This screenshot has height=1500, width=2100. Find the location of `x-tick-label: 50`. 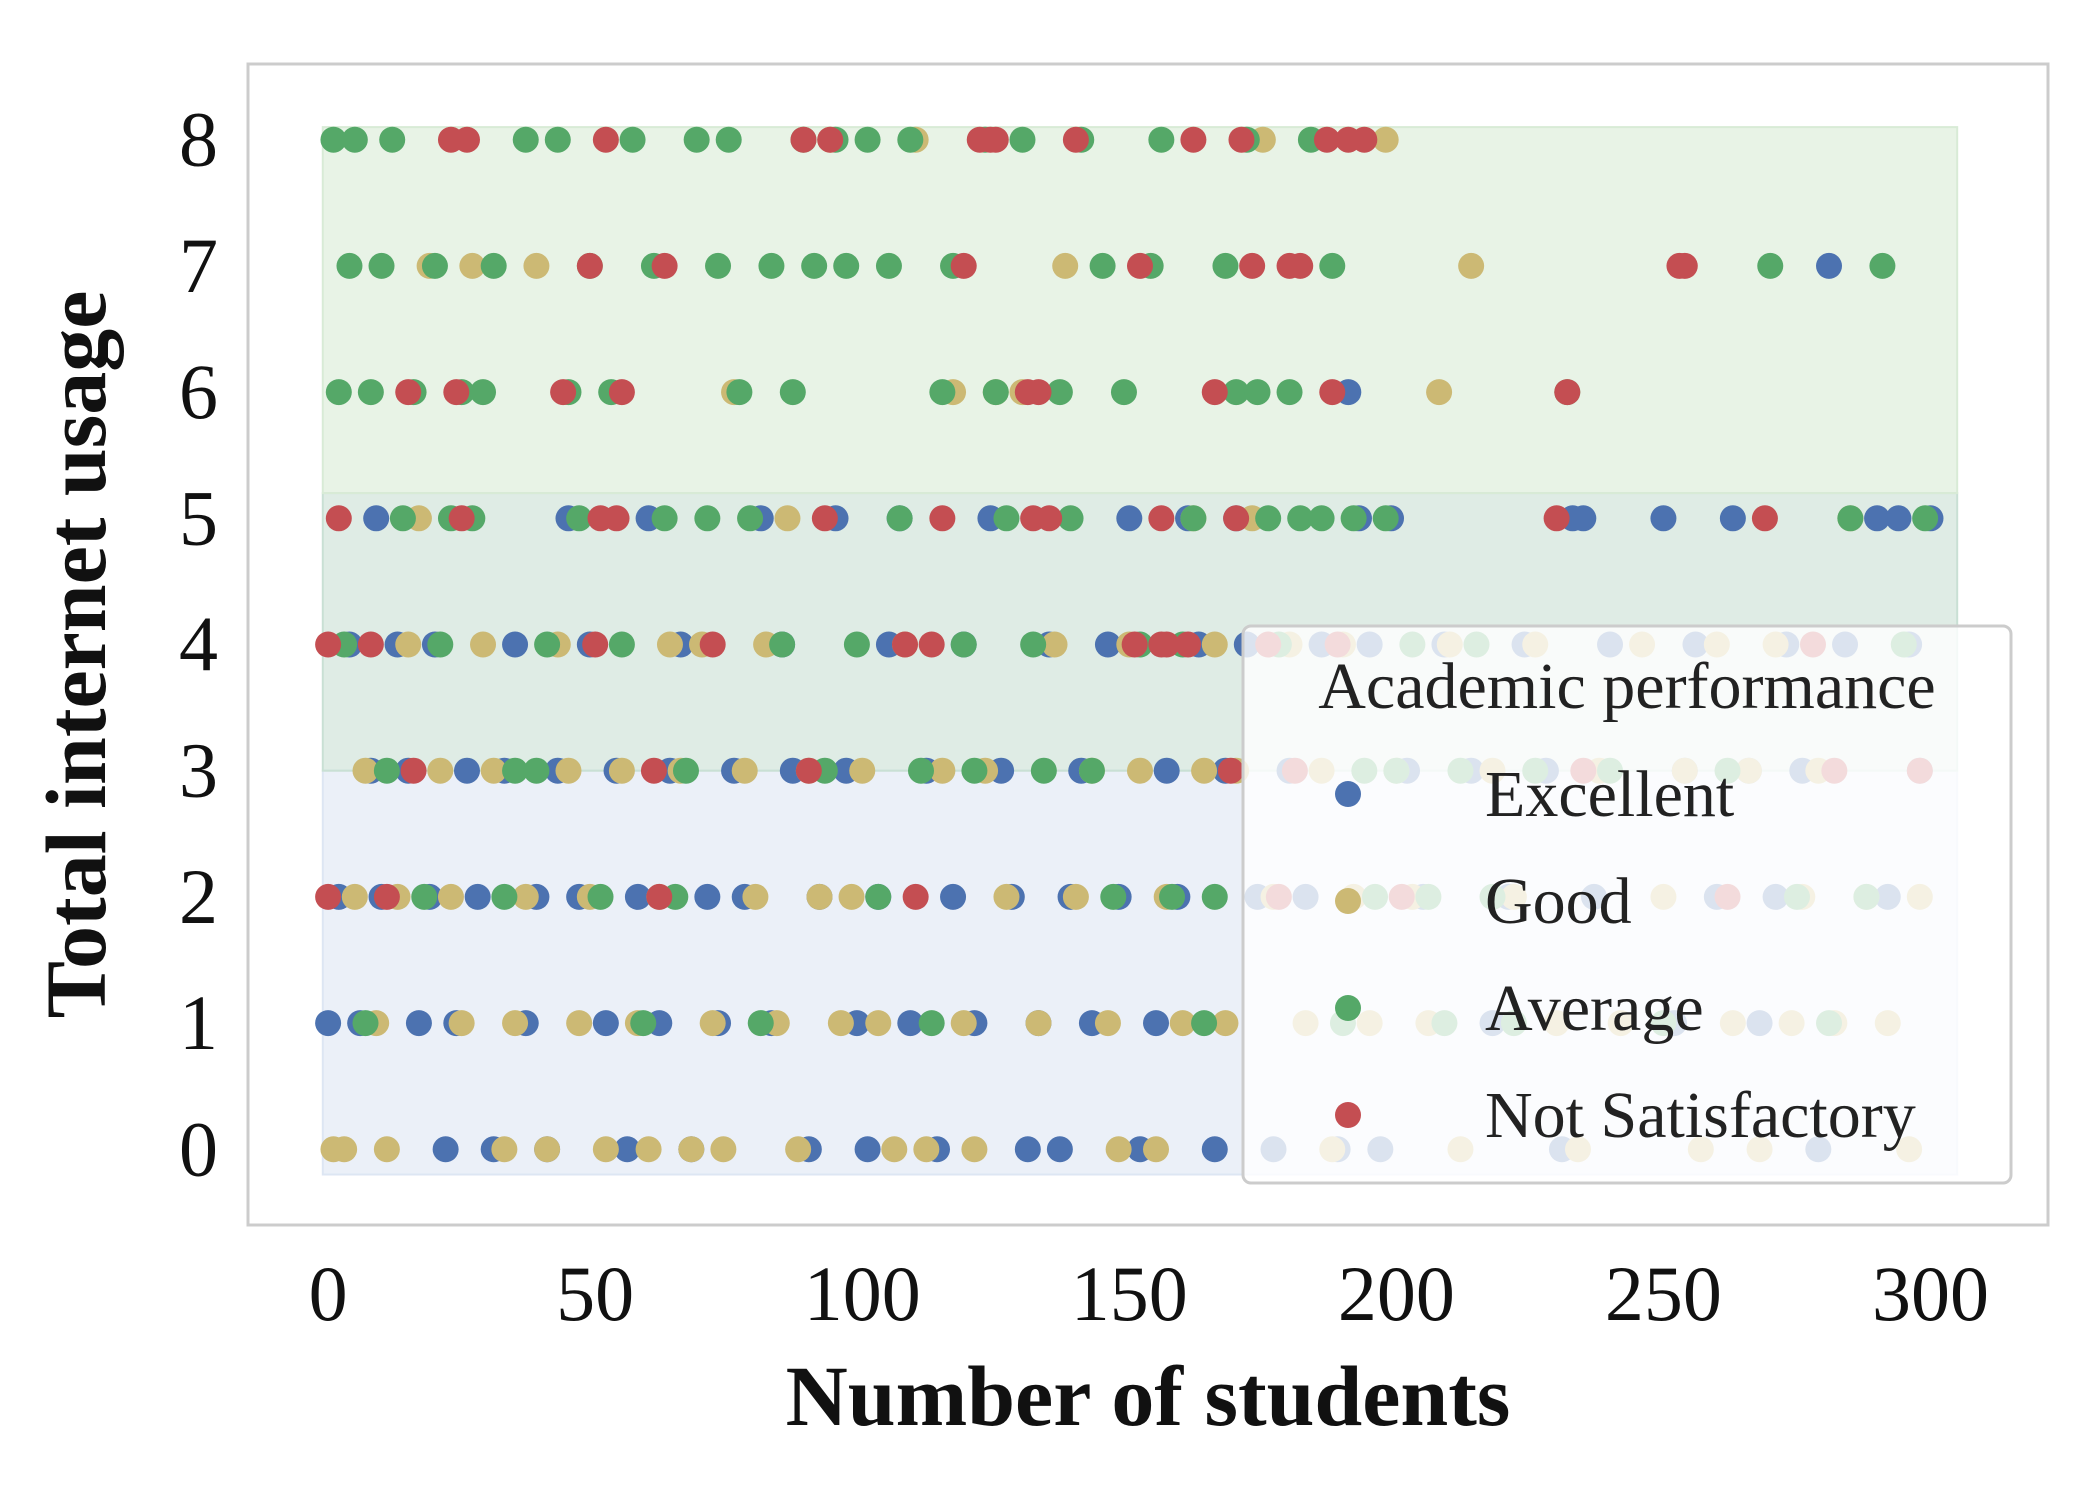

x-tick-label: 50 is located at coordinates (595, 1293).